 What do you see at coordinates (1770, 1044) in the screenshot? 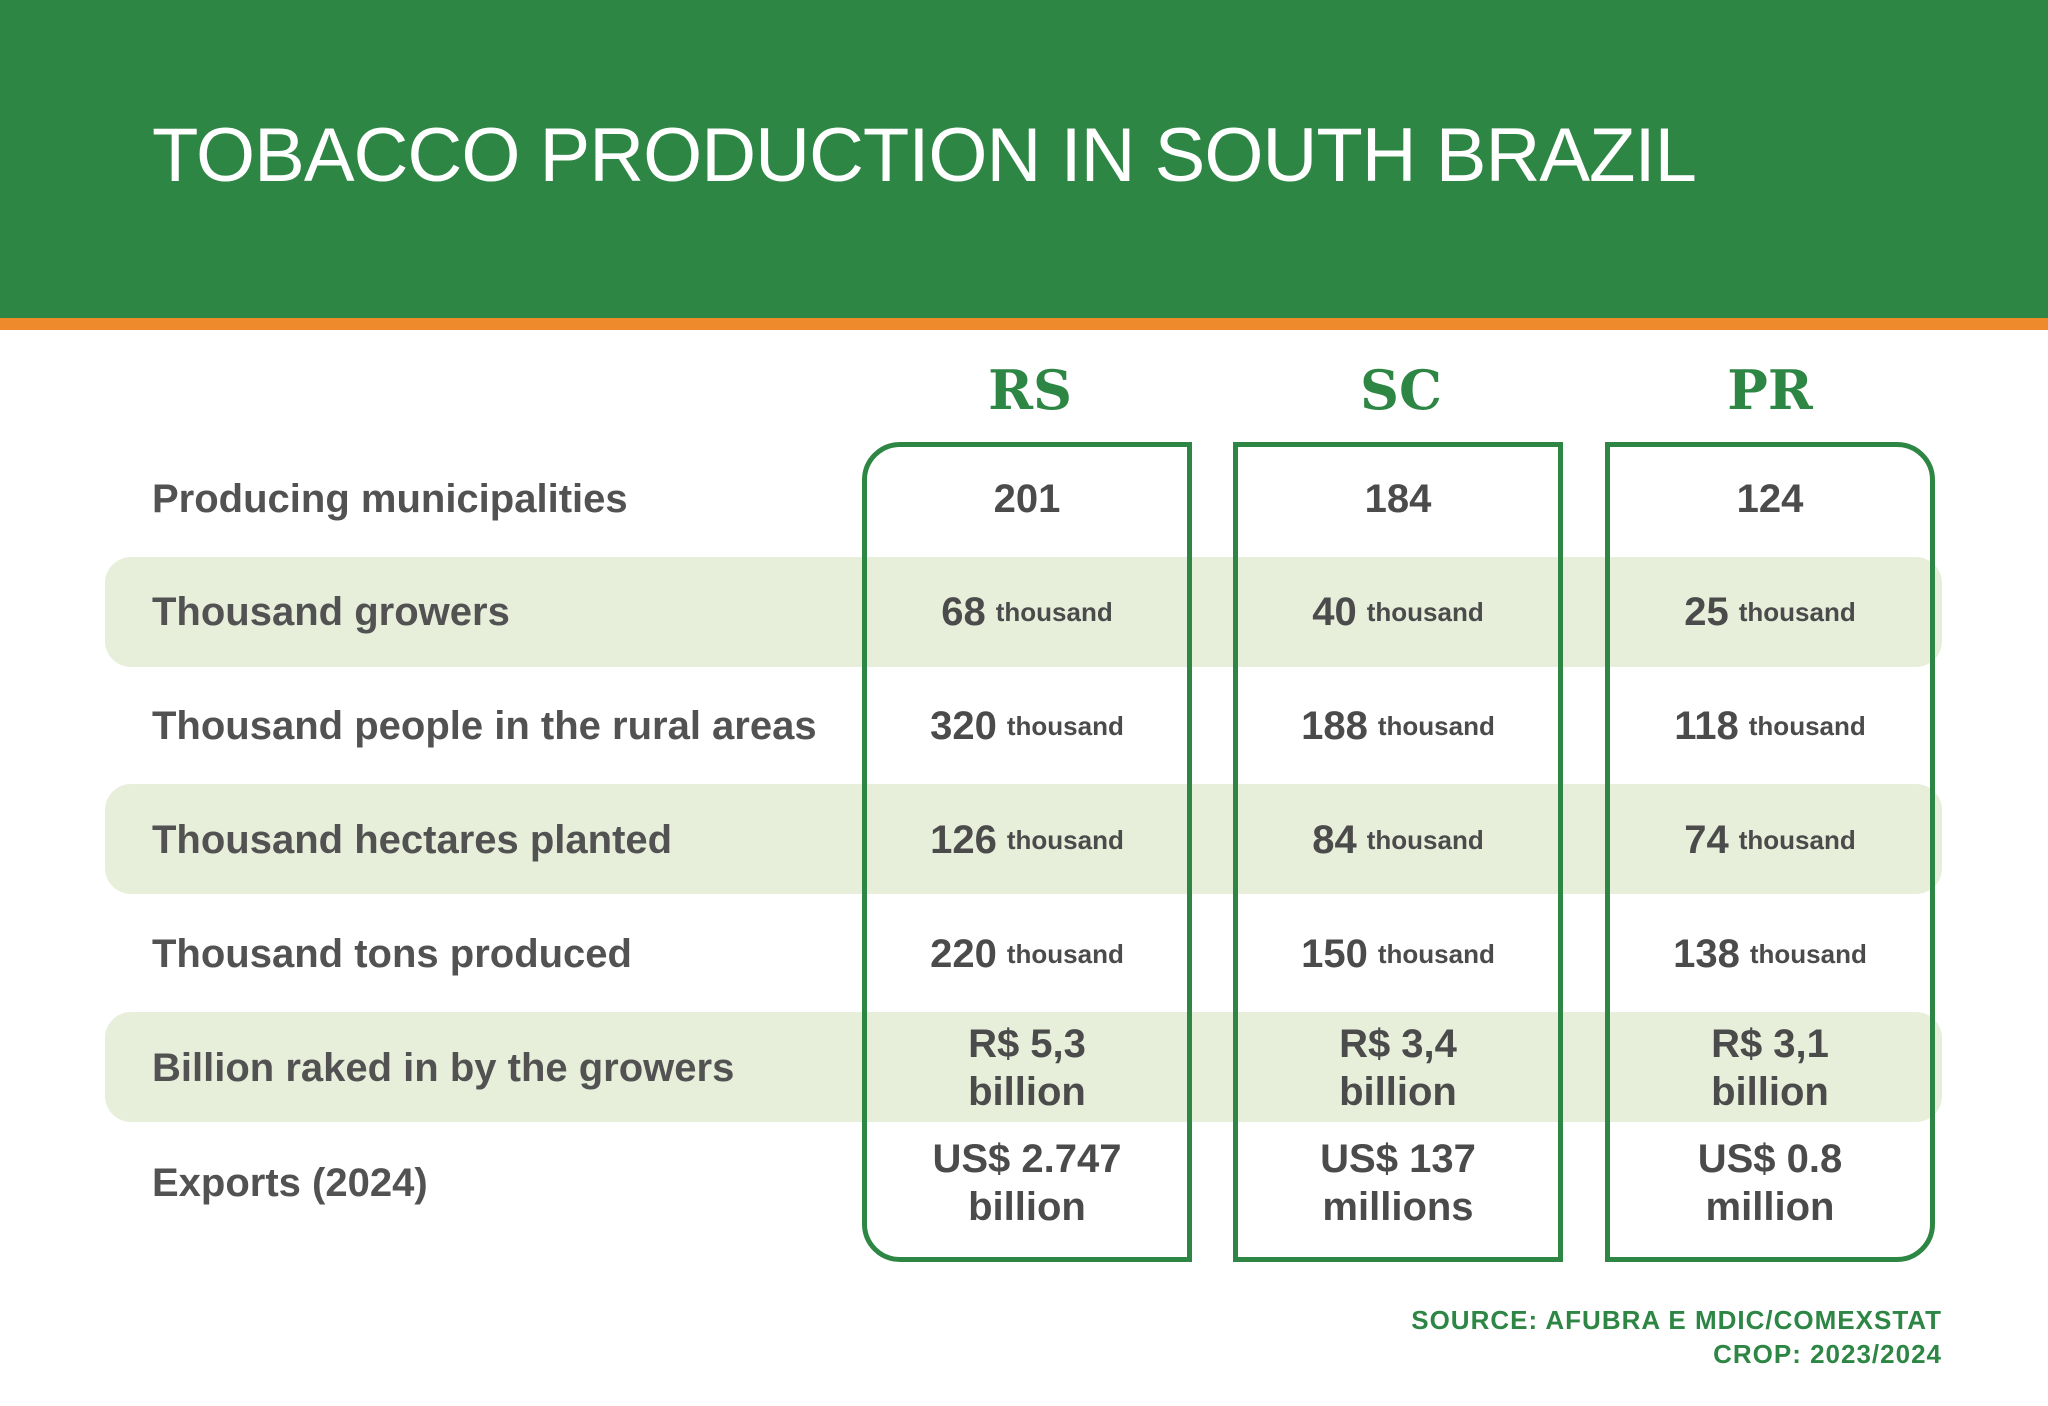
I see `cell-value: R$ 3,1` at bounding box center [1770, 1044].